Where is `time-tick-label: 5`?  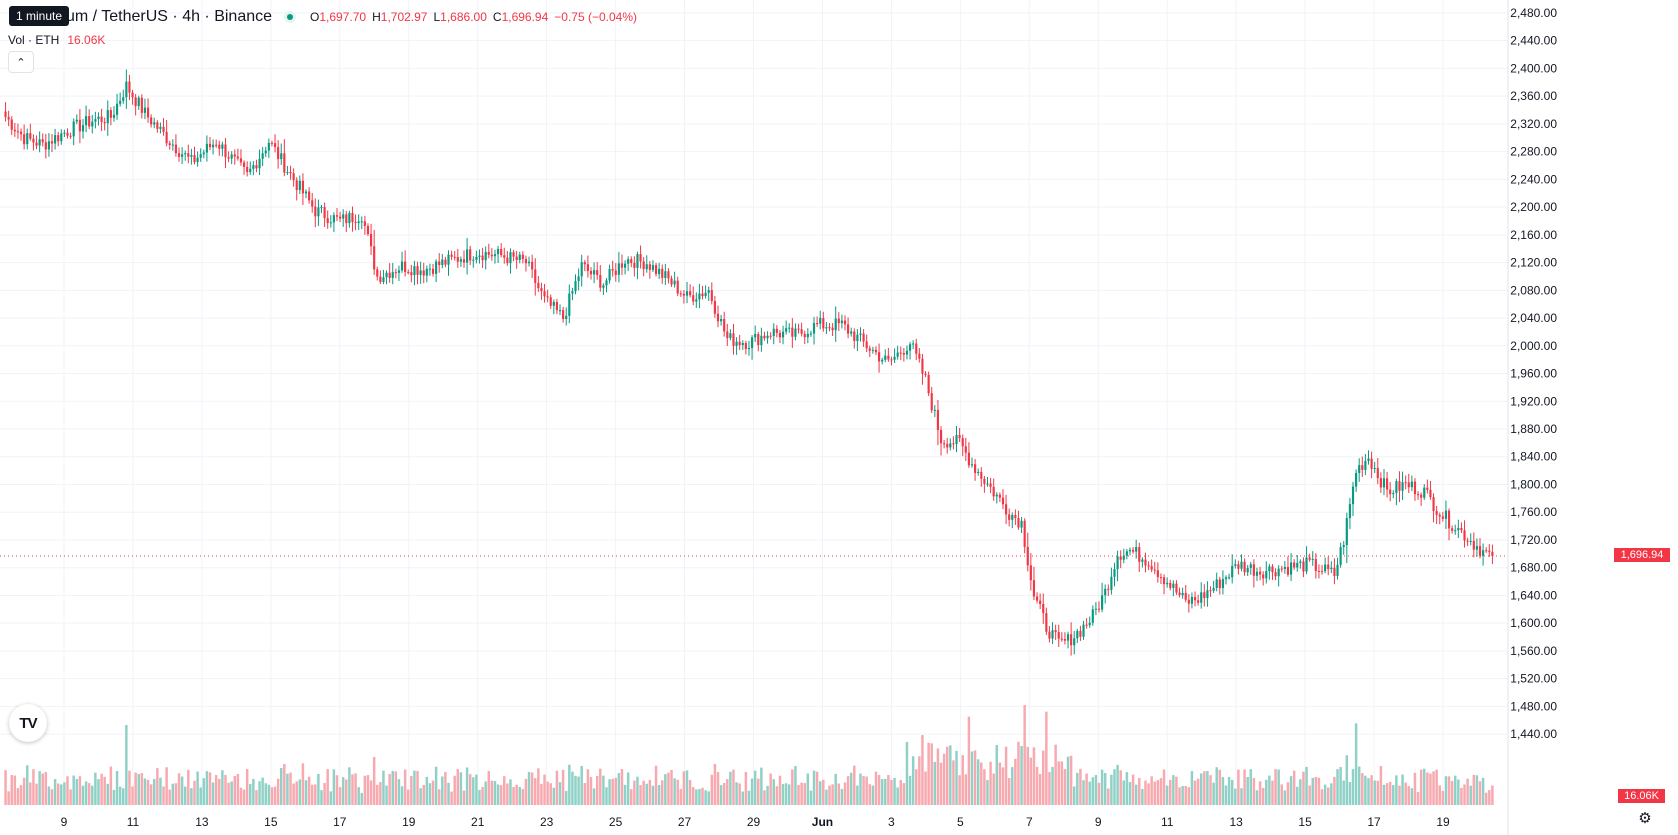 time-tick-label: 5 is located at coordinates (960, 822).